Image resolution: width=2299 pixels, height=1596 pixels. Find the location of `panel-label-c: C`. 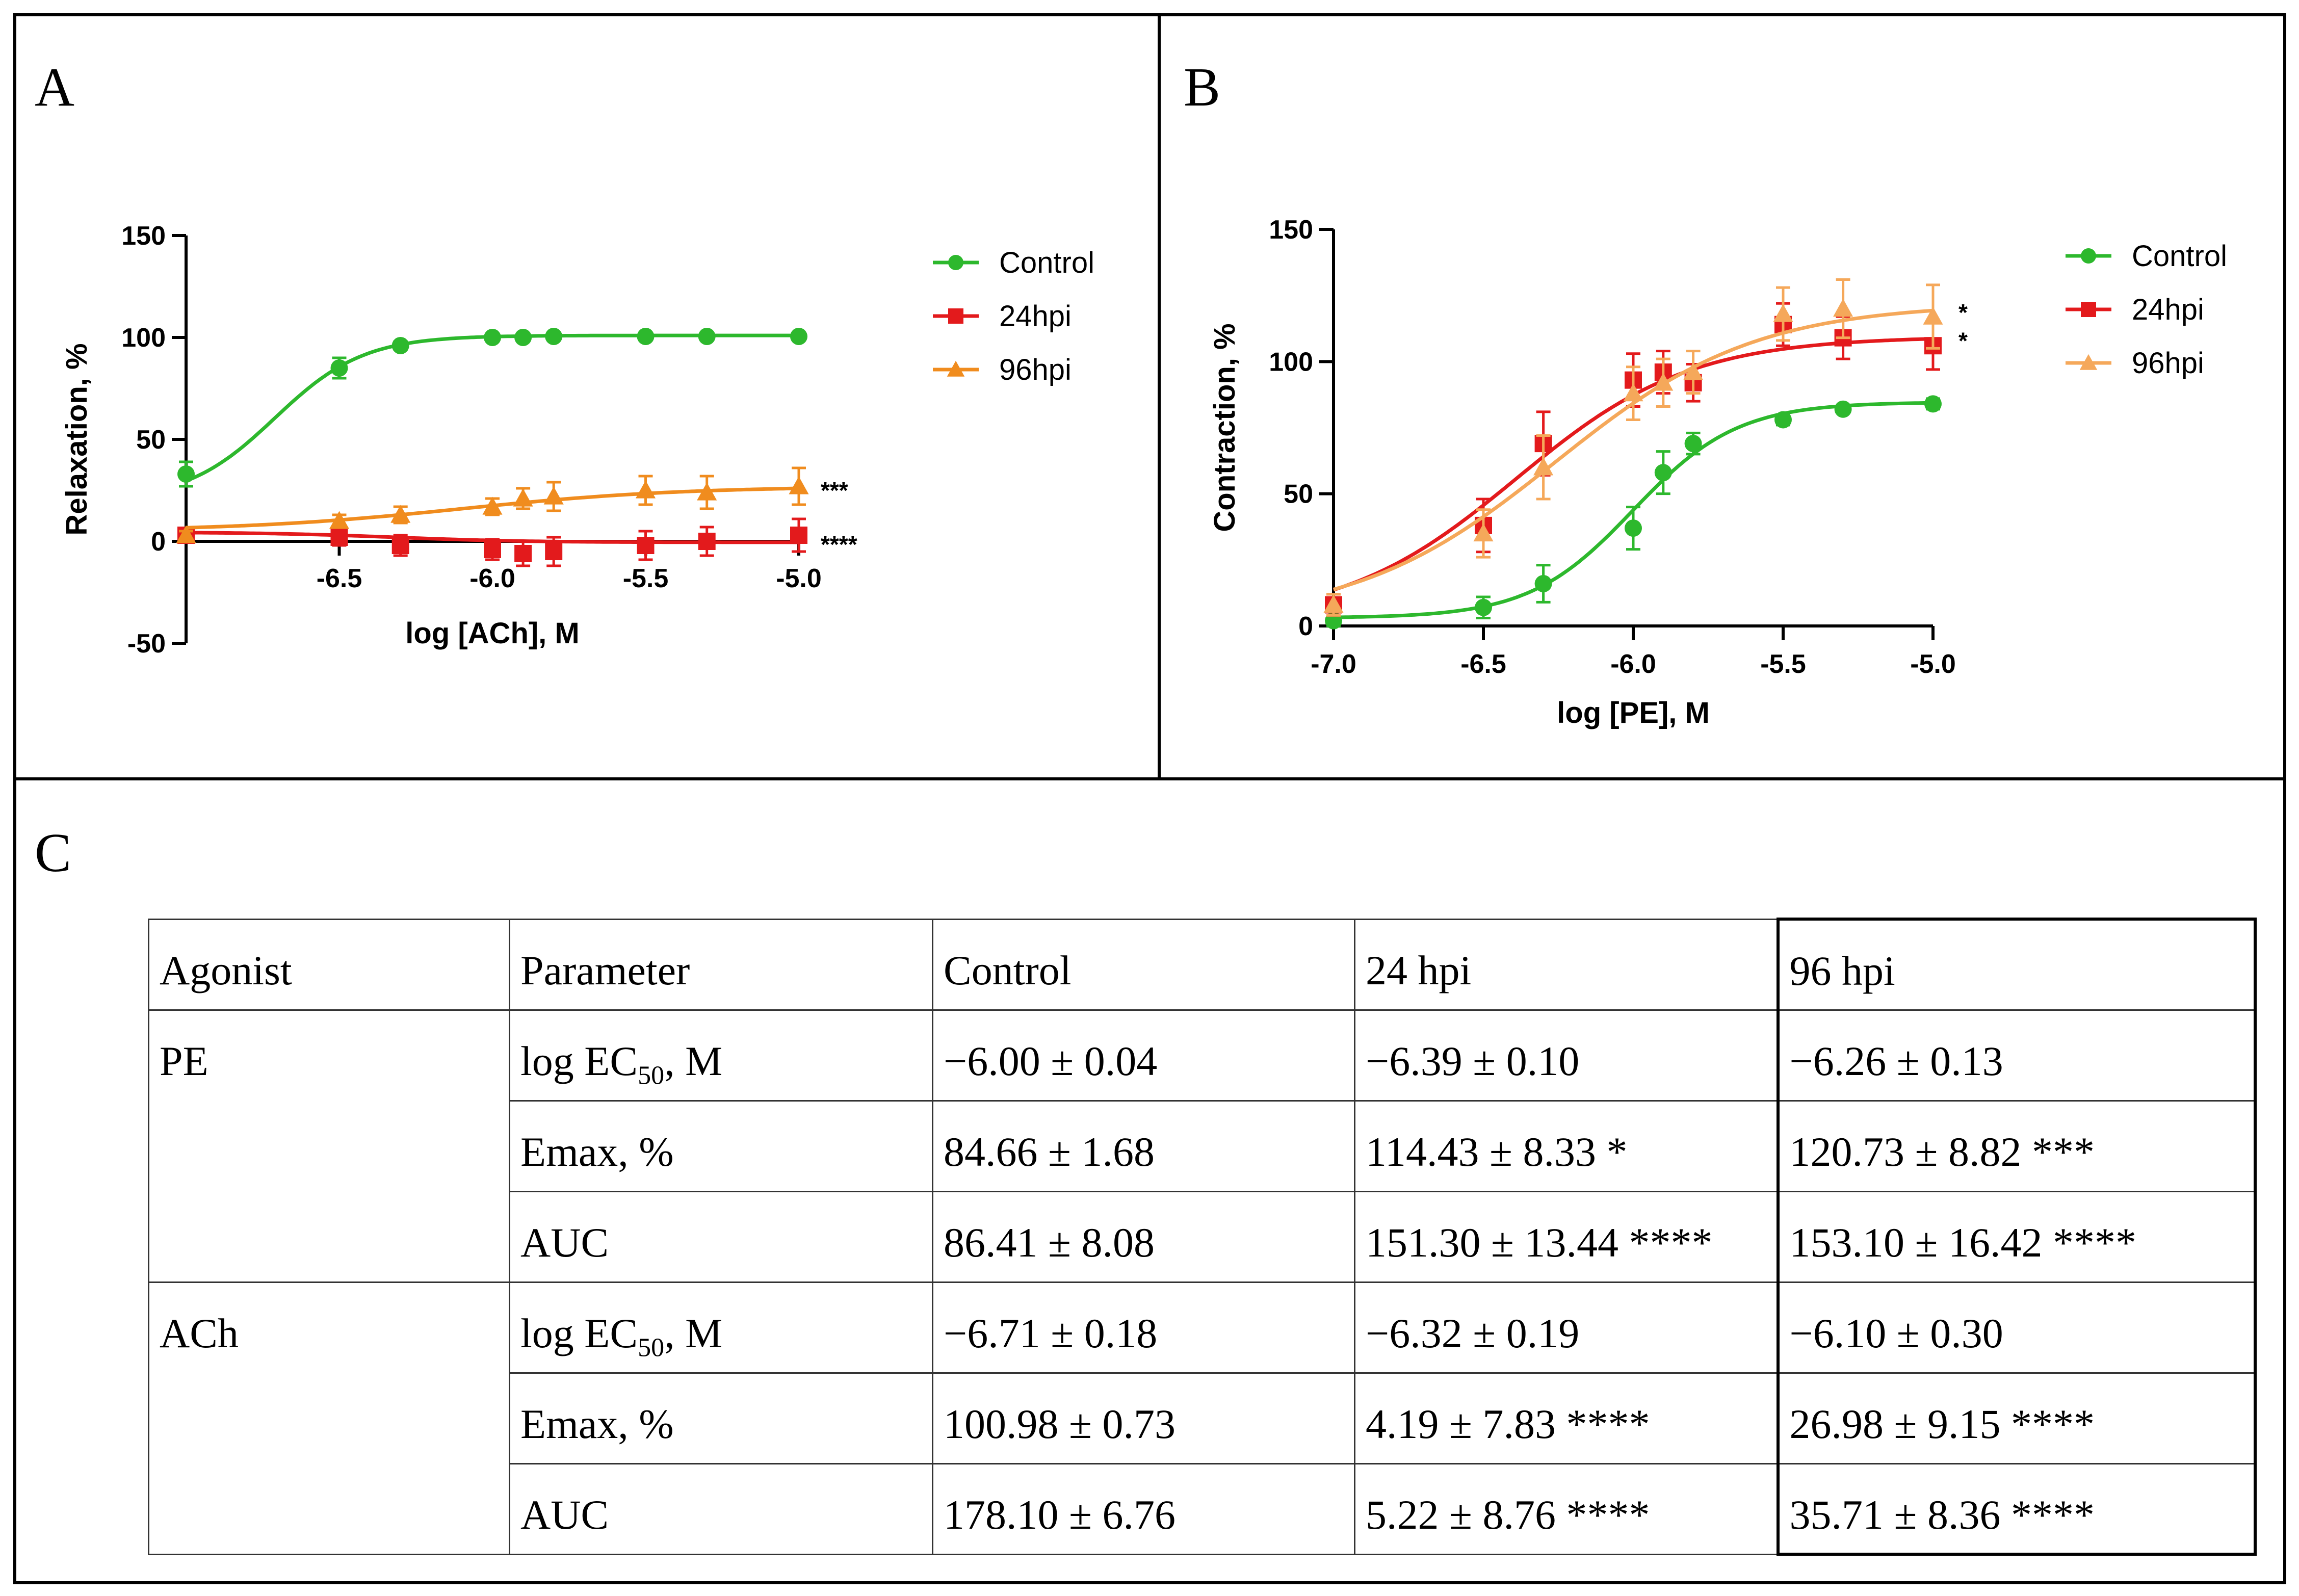

panel-label-c: C is located at coordinates (53, 853).